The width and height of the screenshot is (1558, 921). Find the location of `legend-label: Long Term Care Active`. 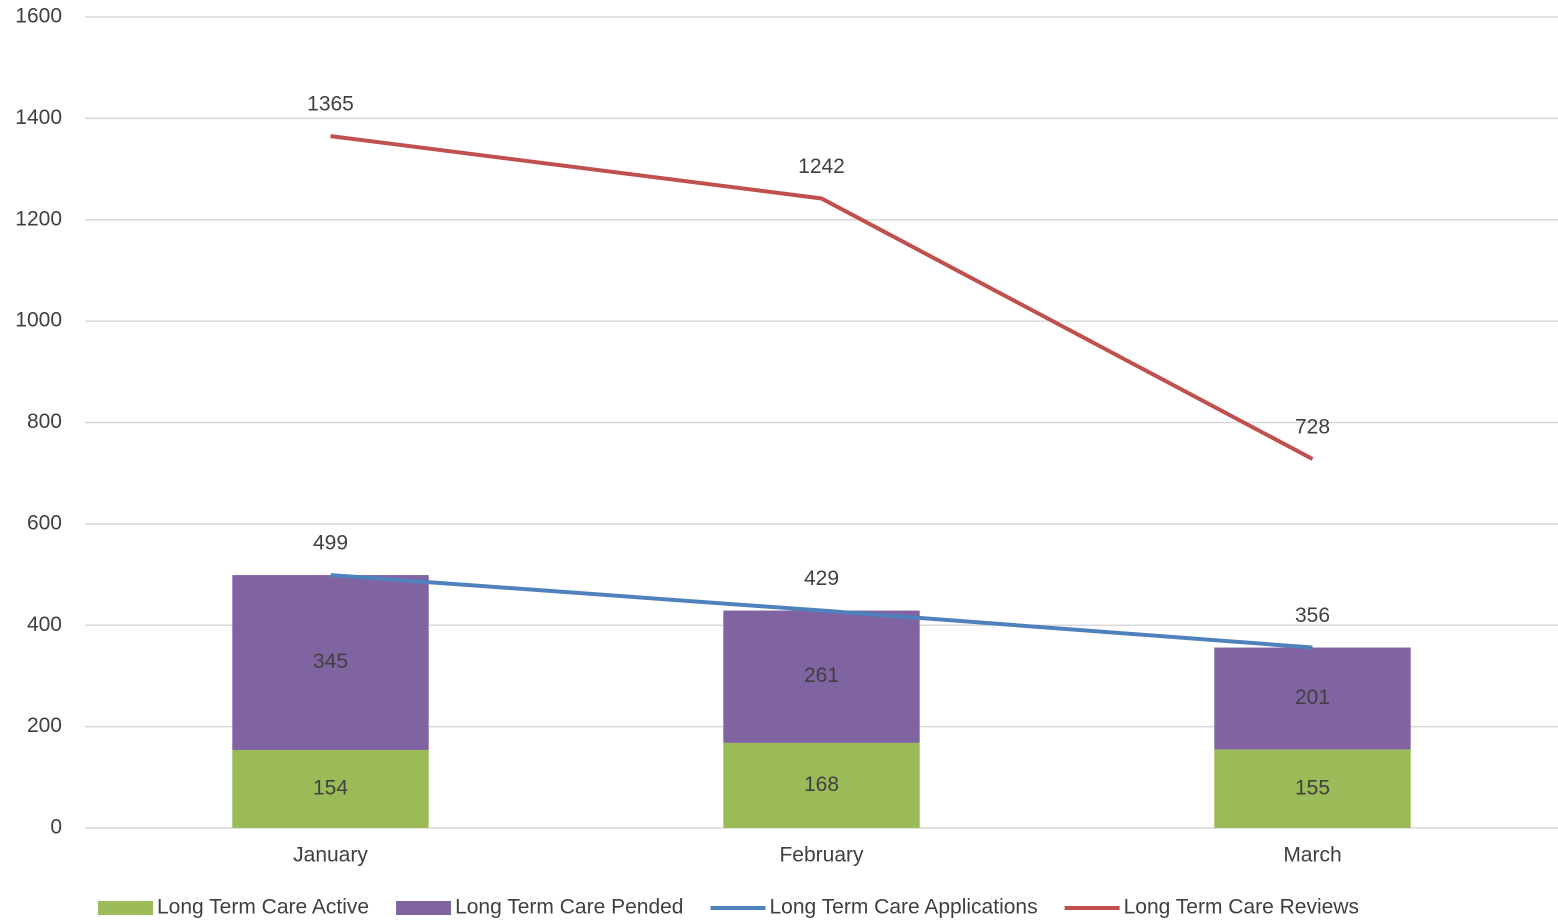

legend-label: Long Term Care Active is located at coordinates (263, 907).